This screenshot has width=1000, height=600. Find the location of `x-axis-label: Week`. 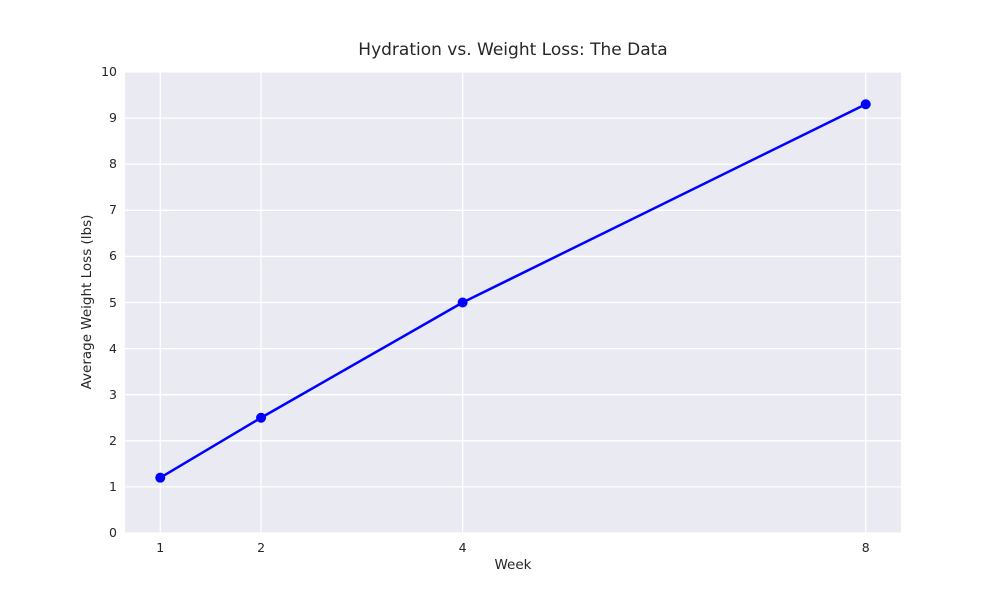

x-axis-label: Week is located at coordinates (513, 565).